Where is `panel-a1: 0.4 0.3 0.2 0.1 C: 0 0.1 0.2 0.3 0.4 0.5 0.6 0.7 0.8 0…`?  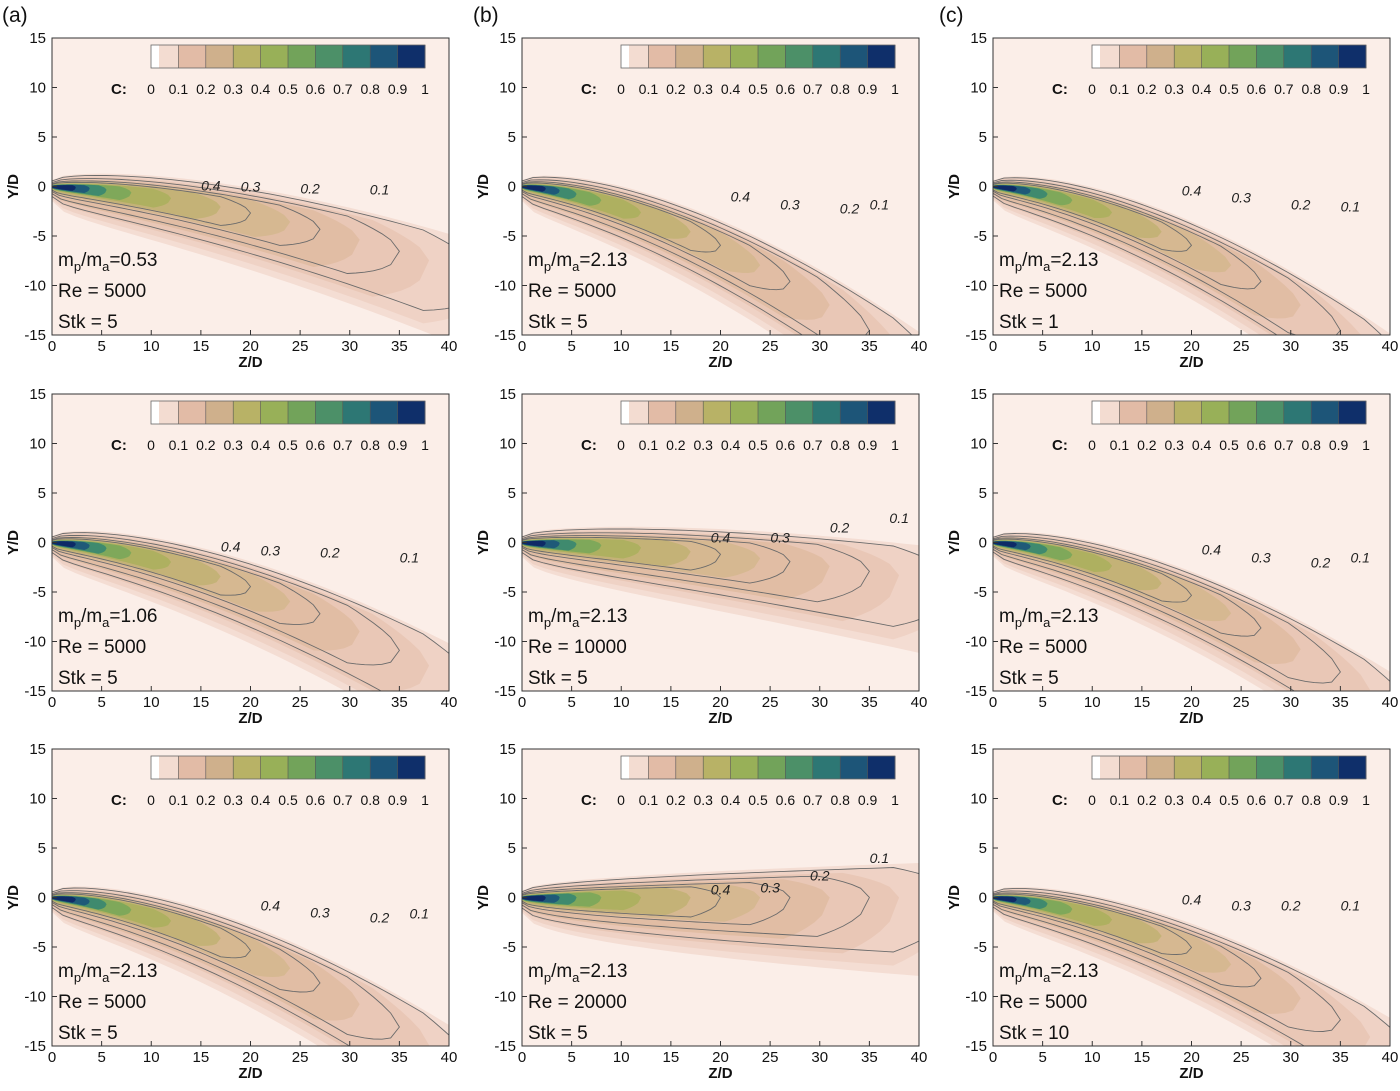 panel-a1: 0.4 0.3 0.2 0.1 C: 0 0.1 0.2 0.3 0.4 0.5 0.6 0.7 0.8 0… is located at coordinates (231, 200).